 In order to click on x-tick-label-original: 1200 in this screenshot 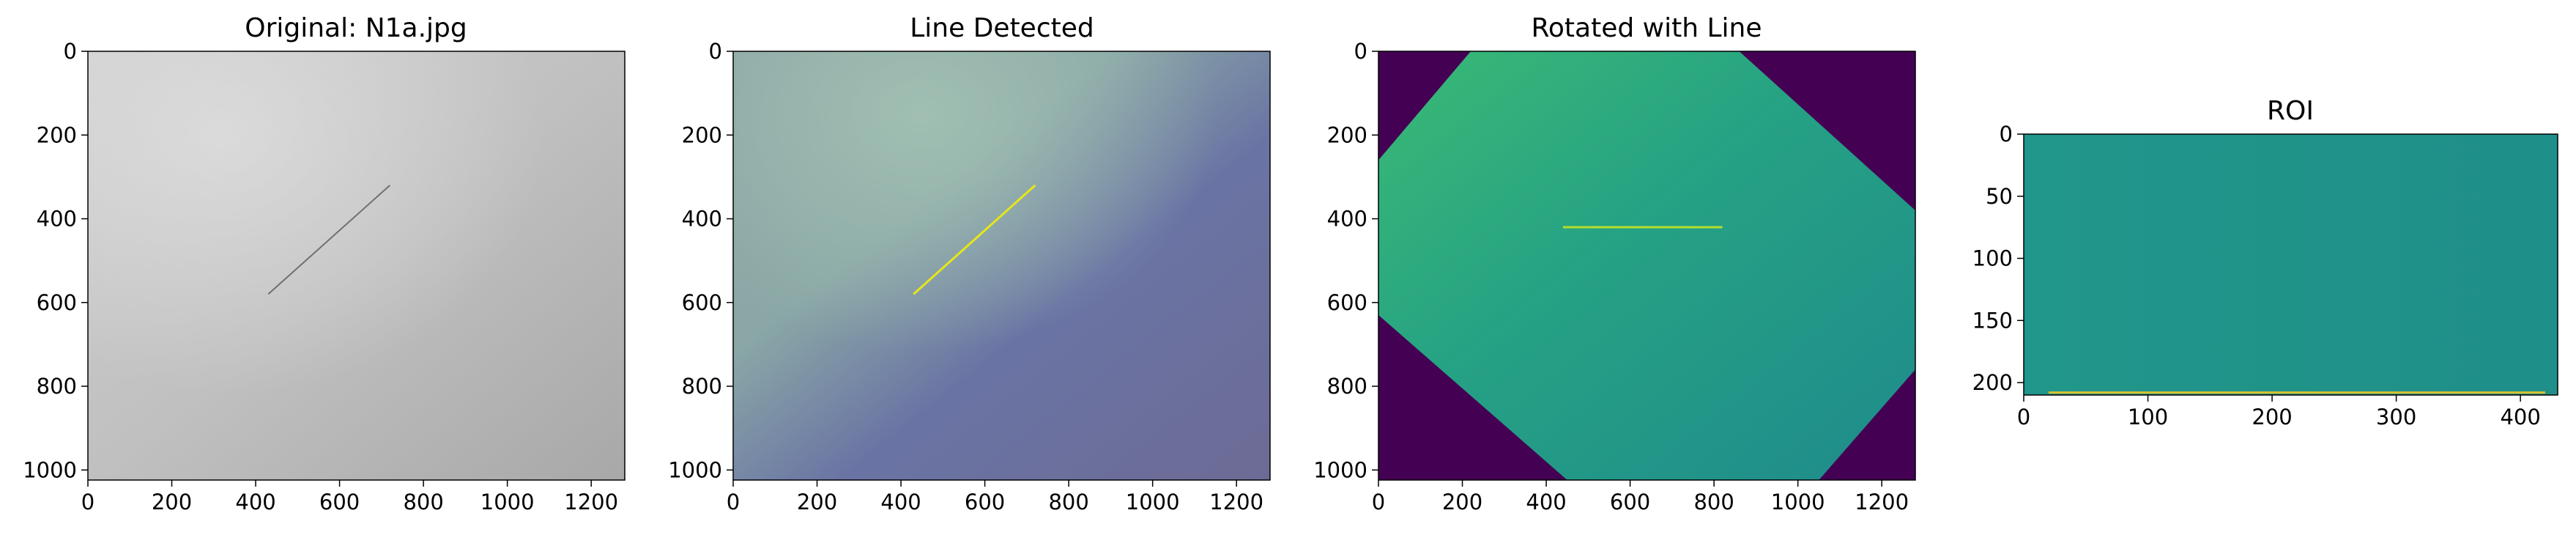, I will do `click(591, 502)`.